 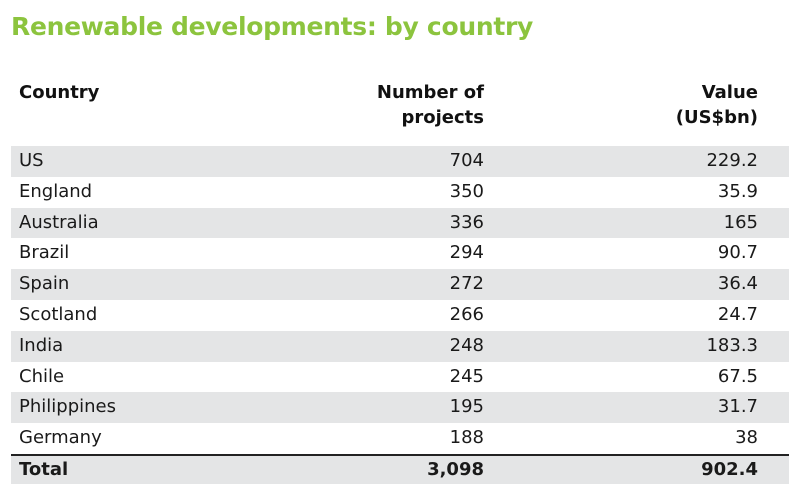 What do you see at coordinates (400, 346) in the screenshot?
I see `table-row: India 248 183.3` at bounding box center [400, 346].